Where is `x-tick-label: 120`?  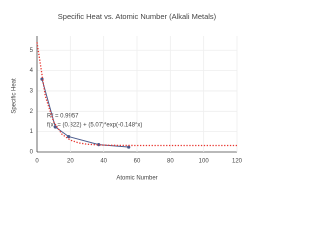 x-tick-label: 120 is located at coordinates (237, 162).